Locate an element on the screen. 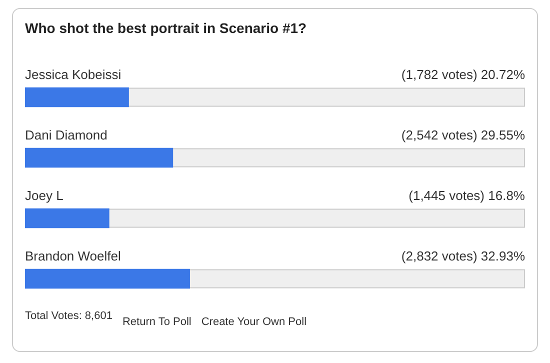 The image size is (550, 363). y-tick-label: Brandon Woelfel is located at coordinates (73, 256).